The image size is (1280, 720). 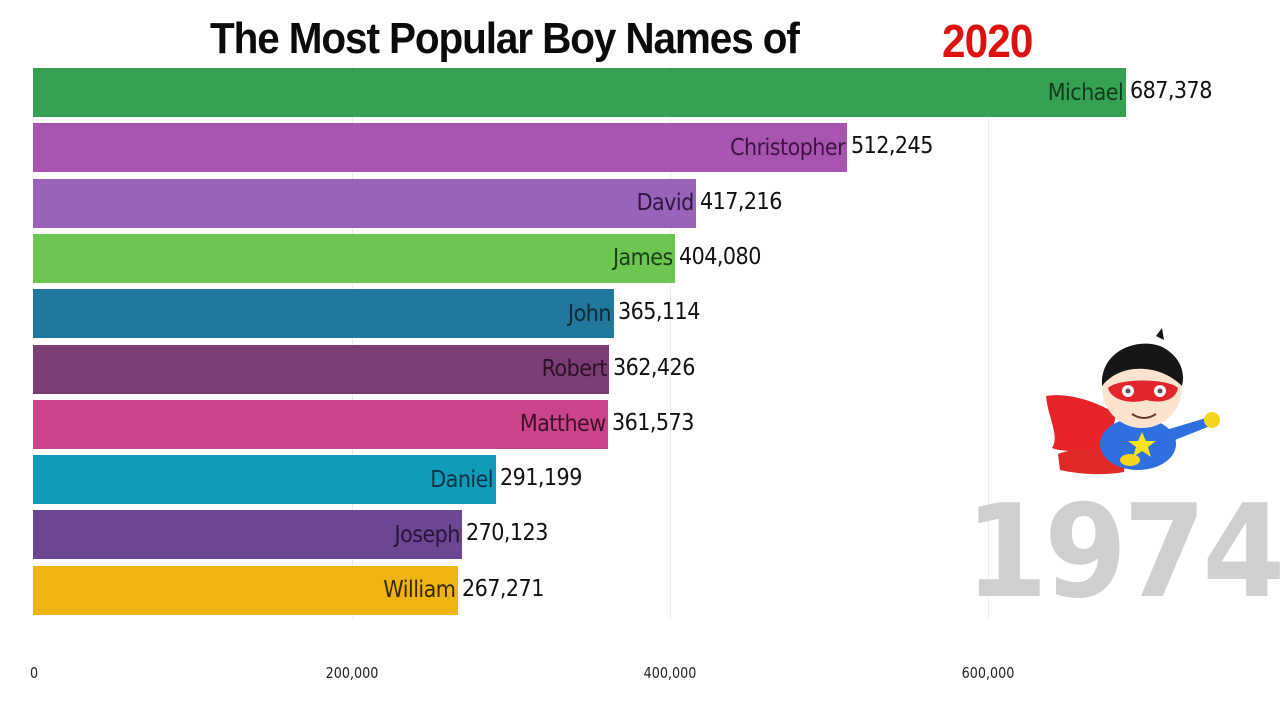 I want to click on bar-john: John, so click(x=323, y=314).